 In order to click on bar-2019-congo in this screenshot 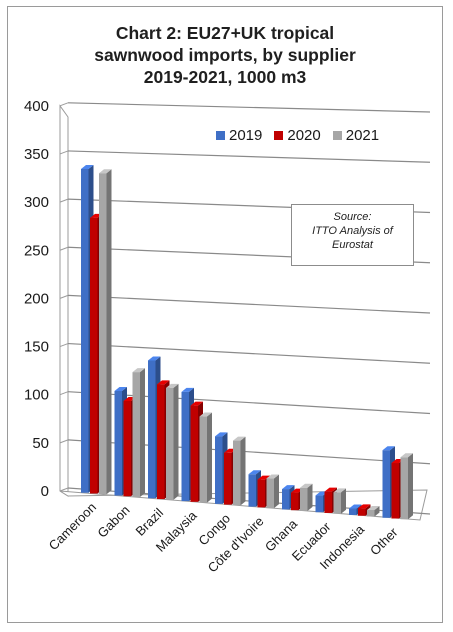, I will do `click(219, 470)`.